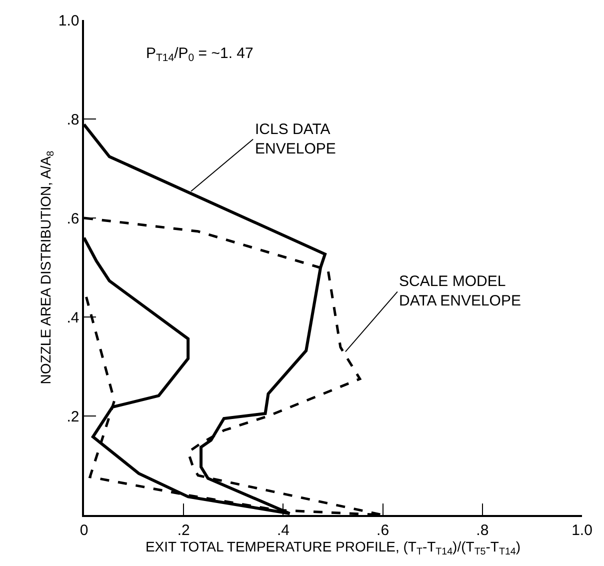 The image size is (604, 566). Describe the element at coordinates (73, 219) in the screenshot. I see `y-tick-label: .6` at that location.